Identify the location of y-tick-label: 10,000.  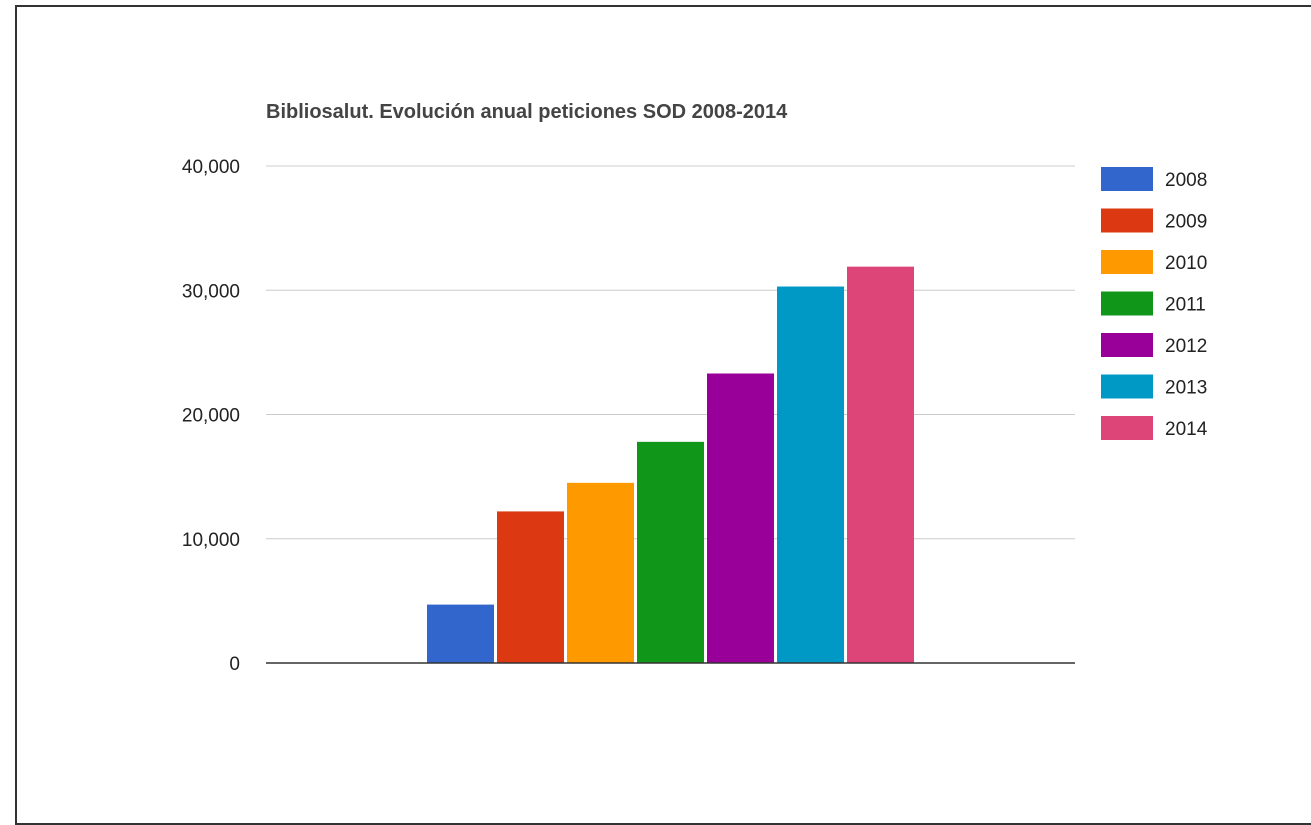
(211, 540).